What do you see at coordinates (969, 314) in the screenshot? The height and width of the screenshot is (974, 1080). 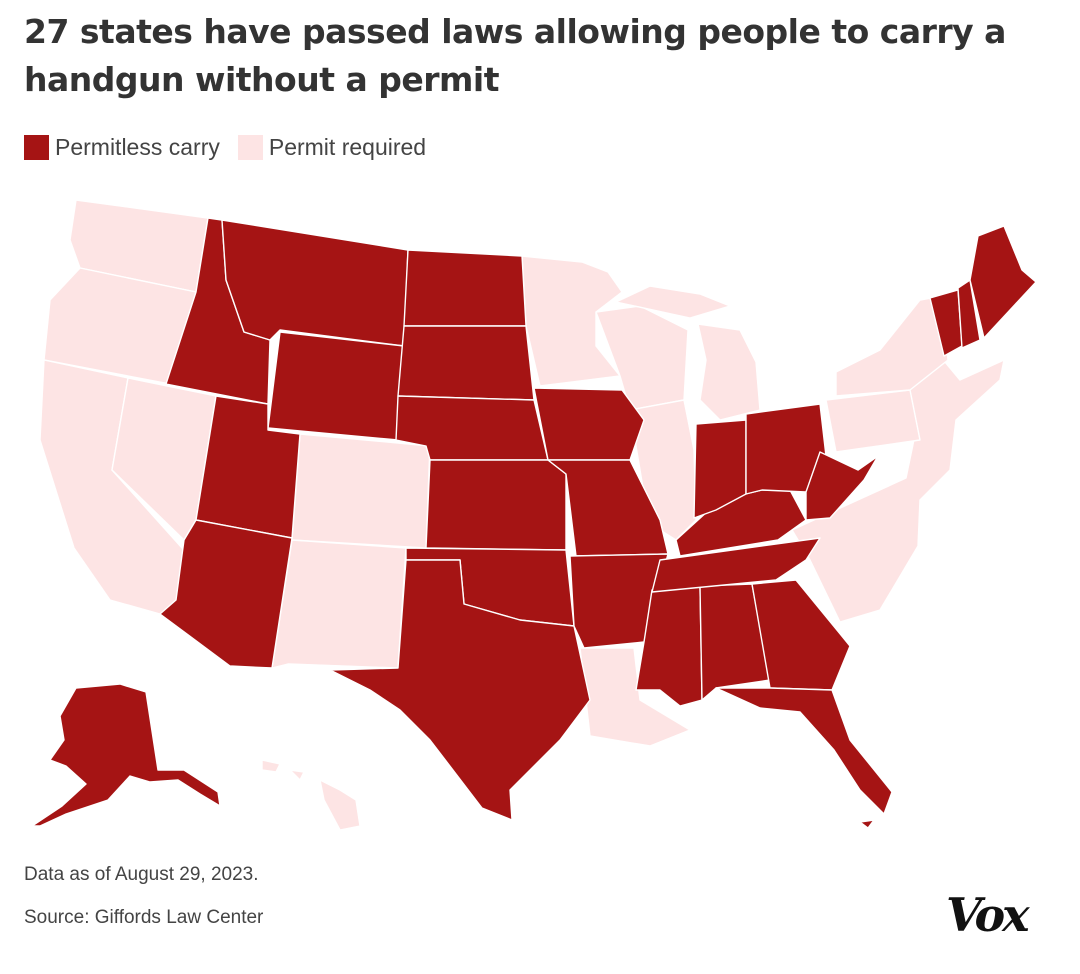 I see `state-new-hampshire` at bounding box center [969, 314].